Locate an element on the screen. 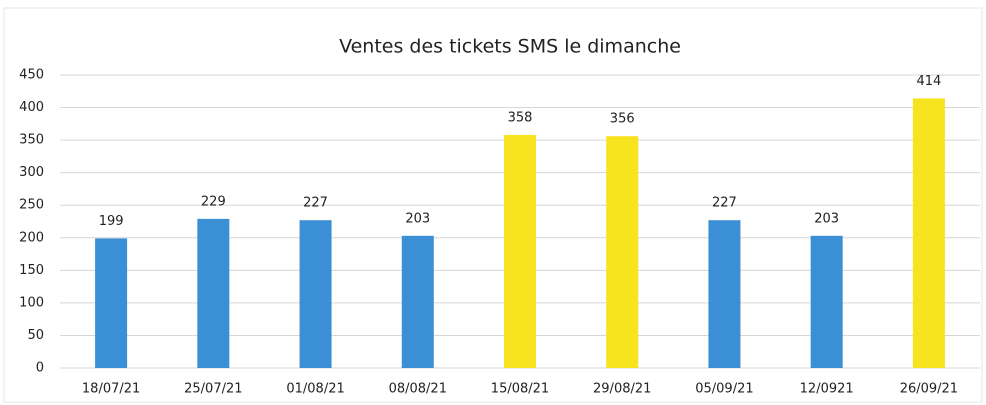 This screenshot has width=986, height=405. y-tick-label: 150 is located at coordinates (31, 270).